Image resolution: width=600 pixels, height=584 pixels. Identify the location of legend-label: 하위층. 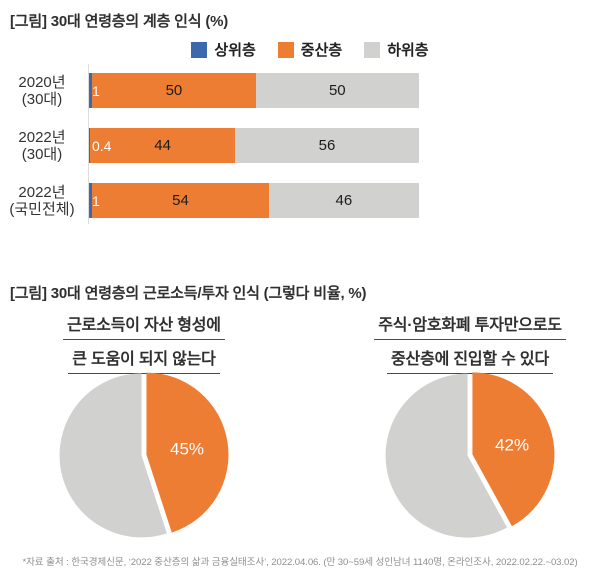
(408, 50).